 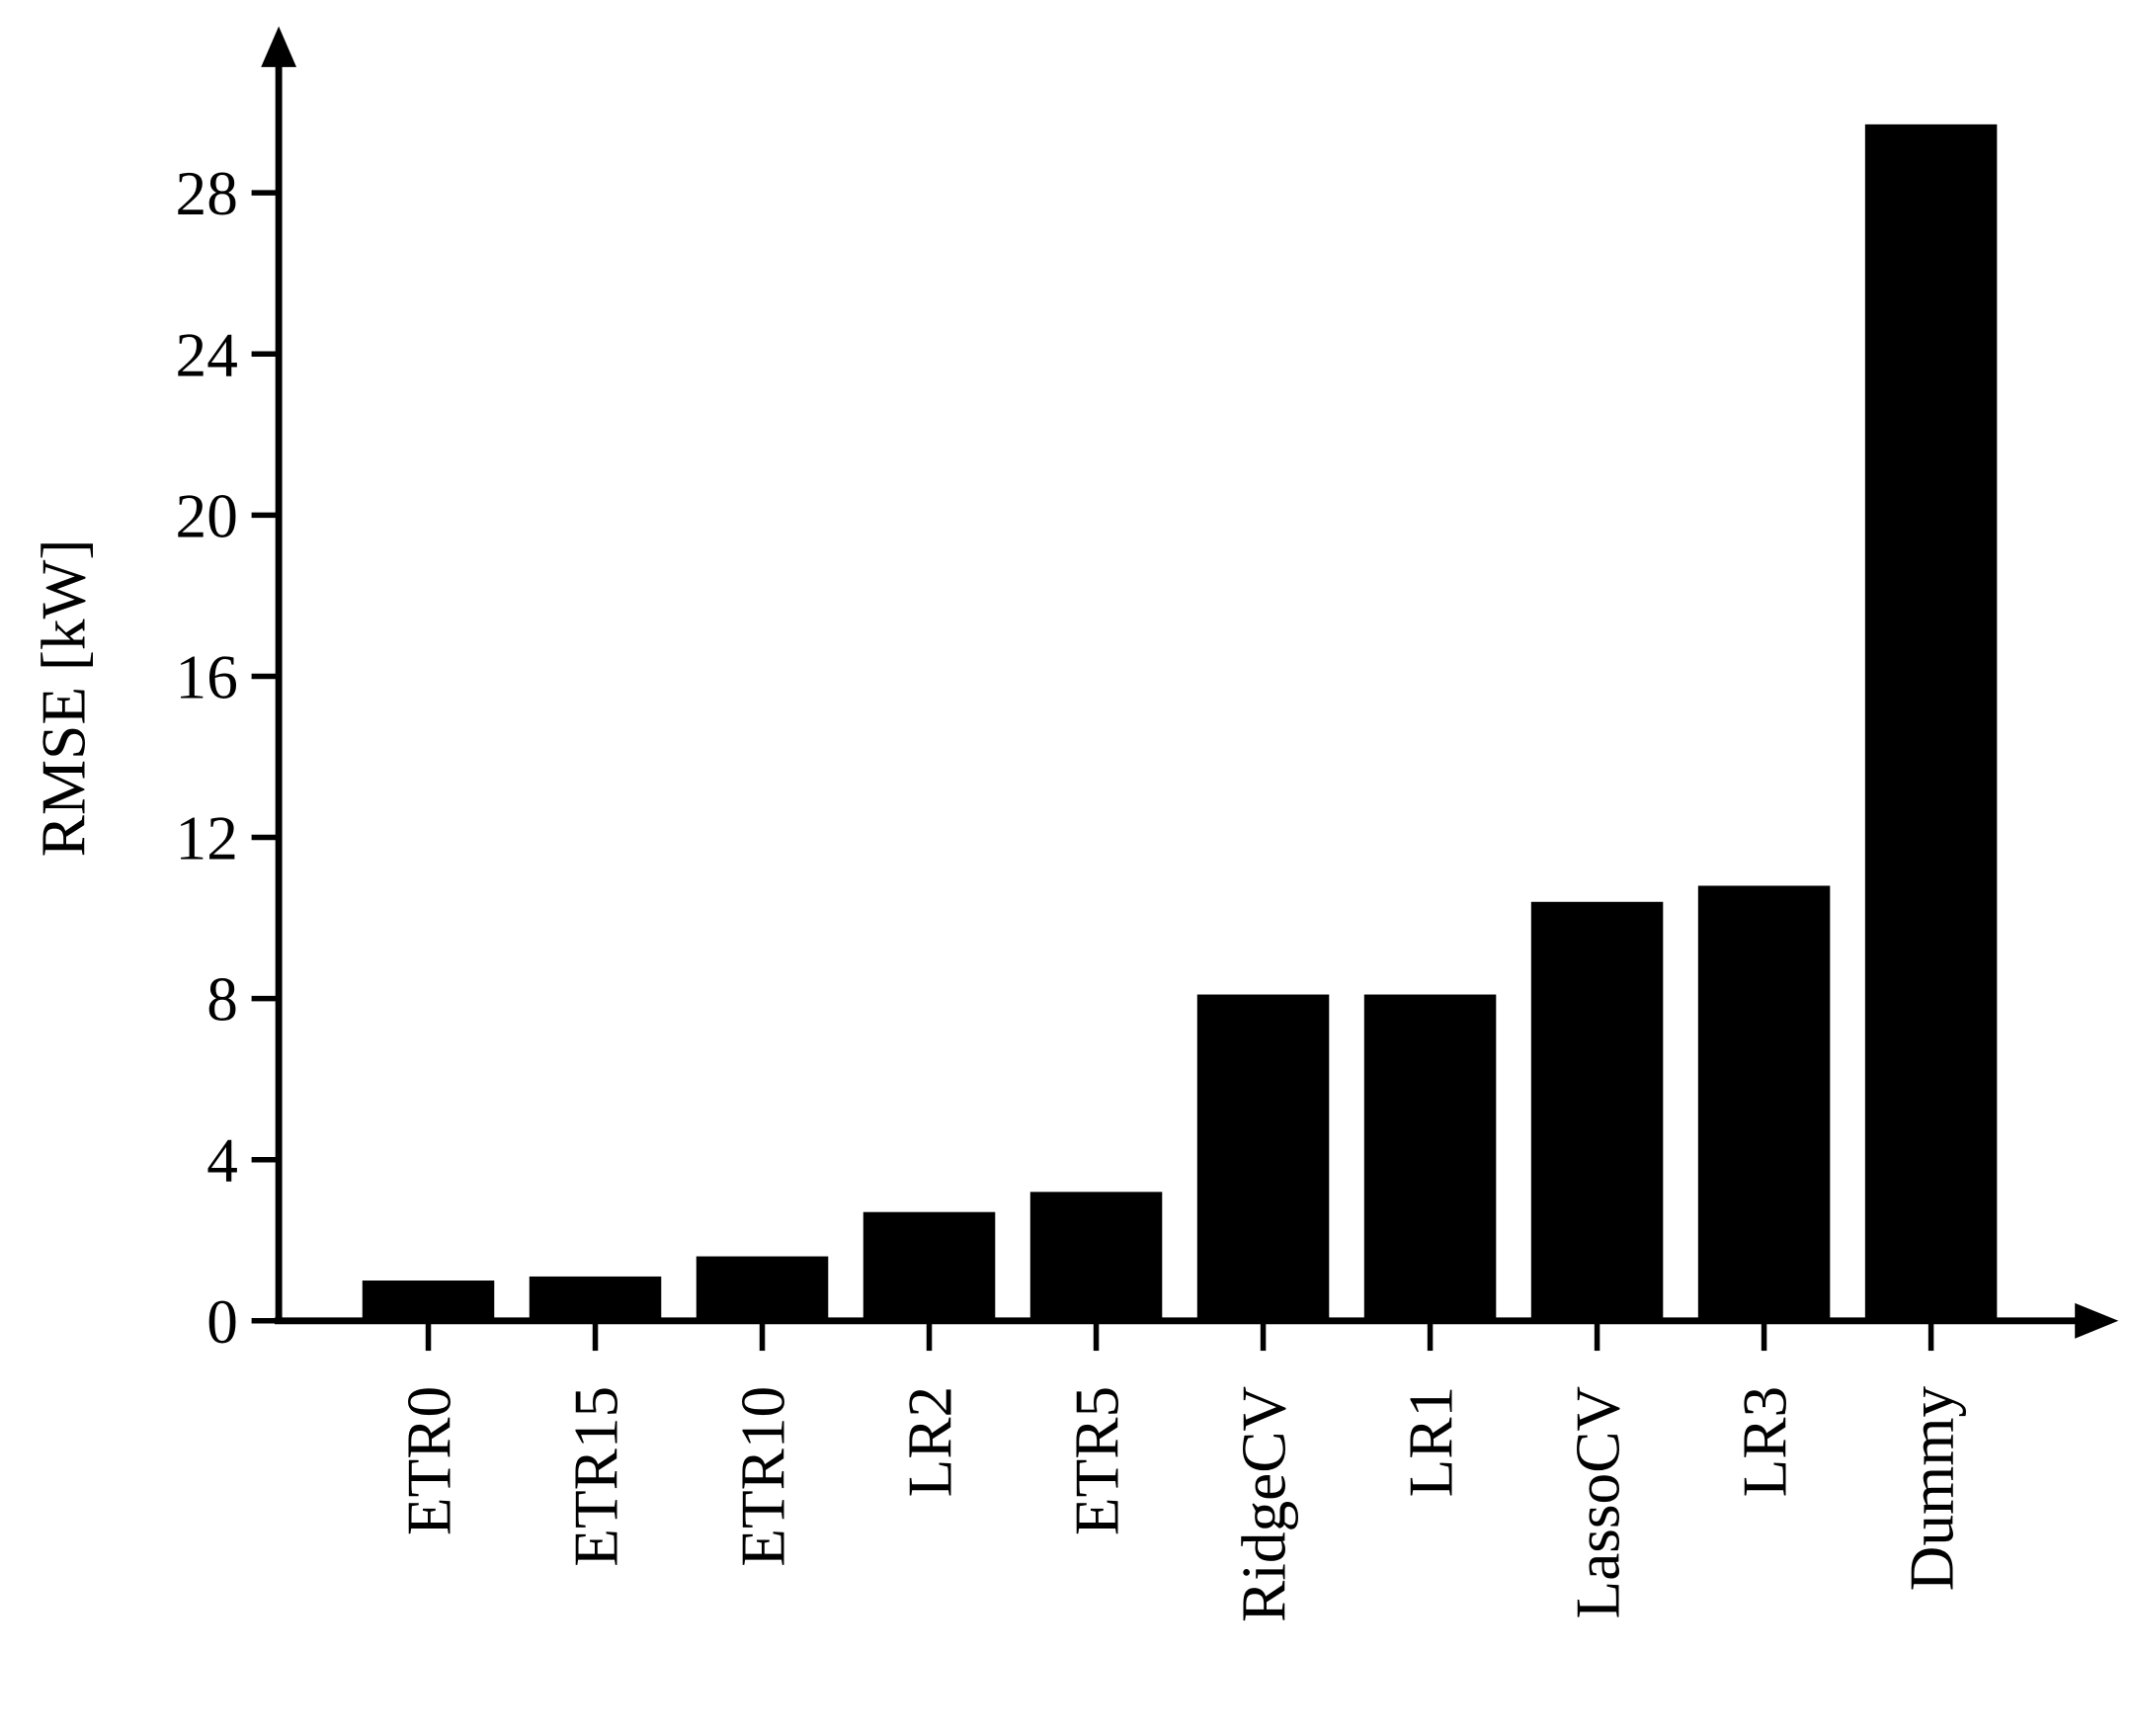 What do you see at coordinates (1431, 1442) in the screenshot?
I see `x-tick-label: LR1` at bounding box center [1431, 1442].